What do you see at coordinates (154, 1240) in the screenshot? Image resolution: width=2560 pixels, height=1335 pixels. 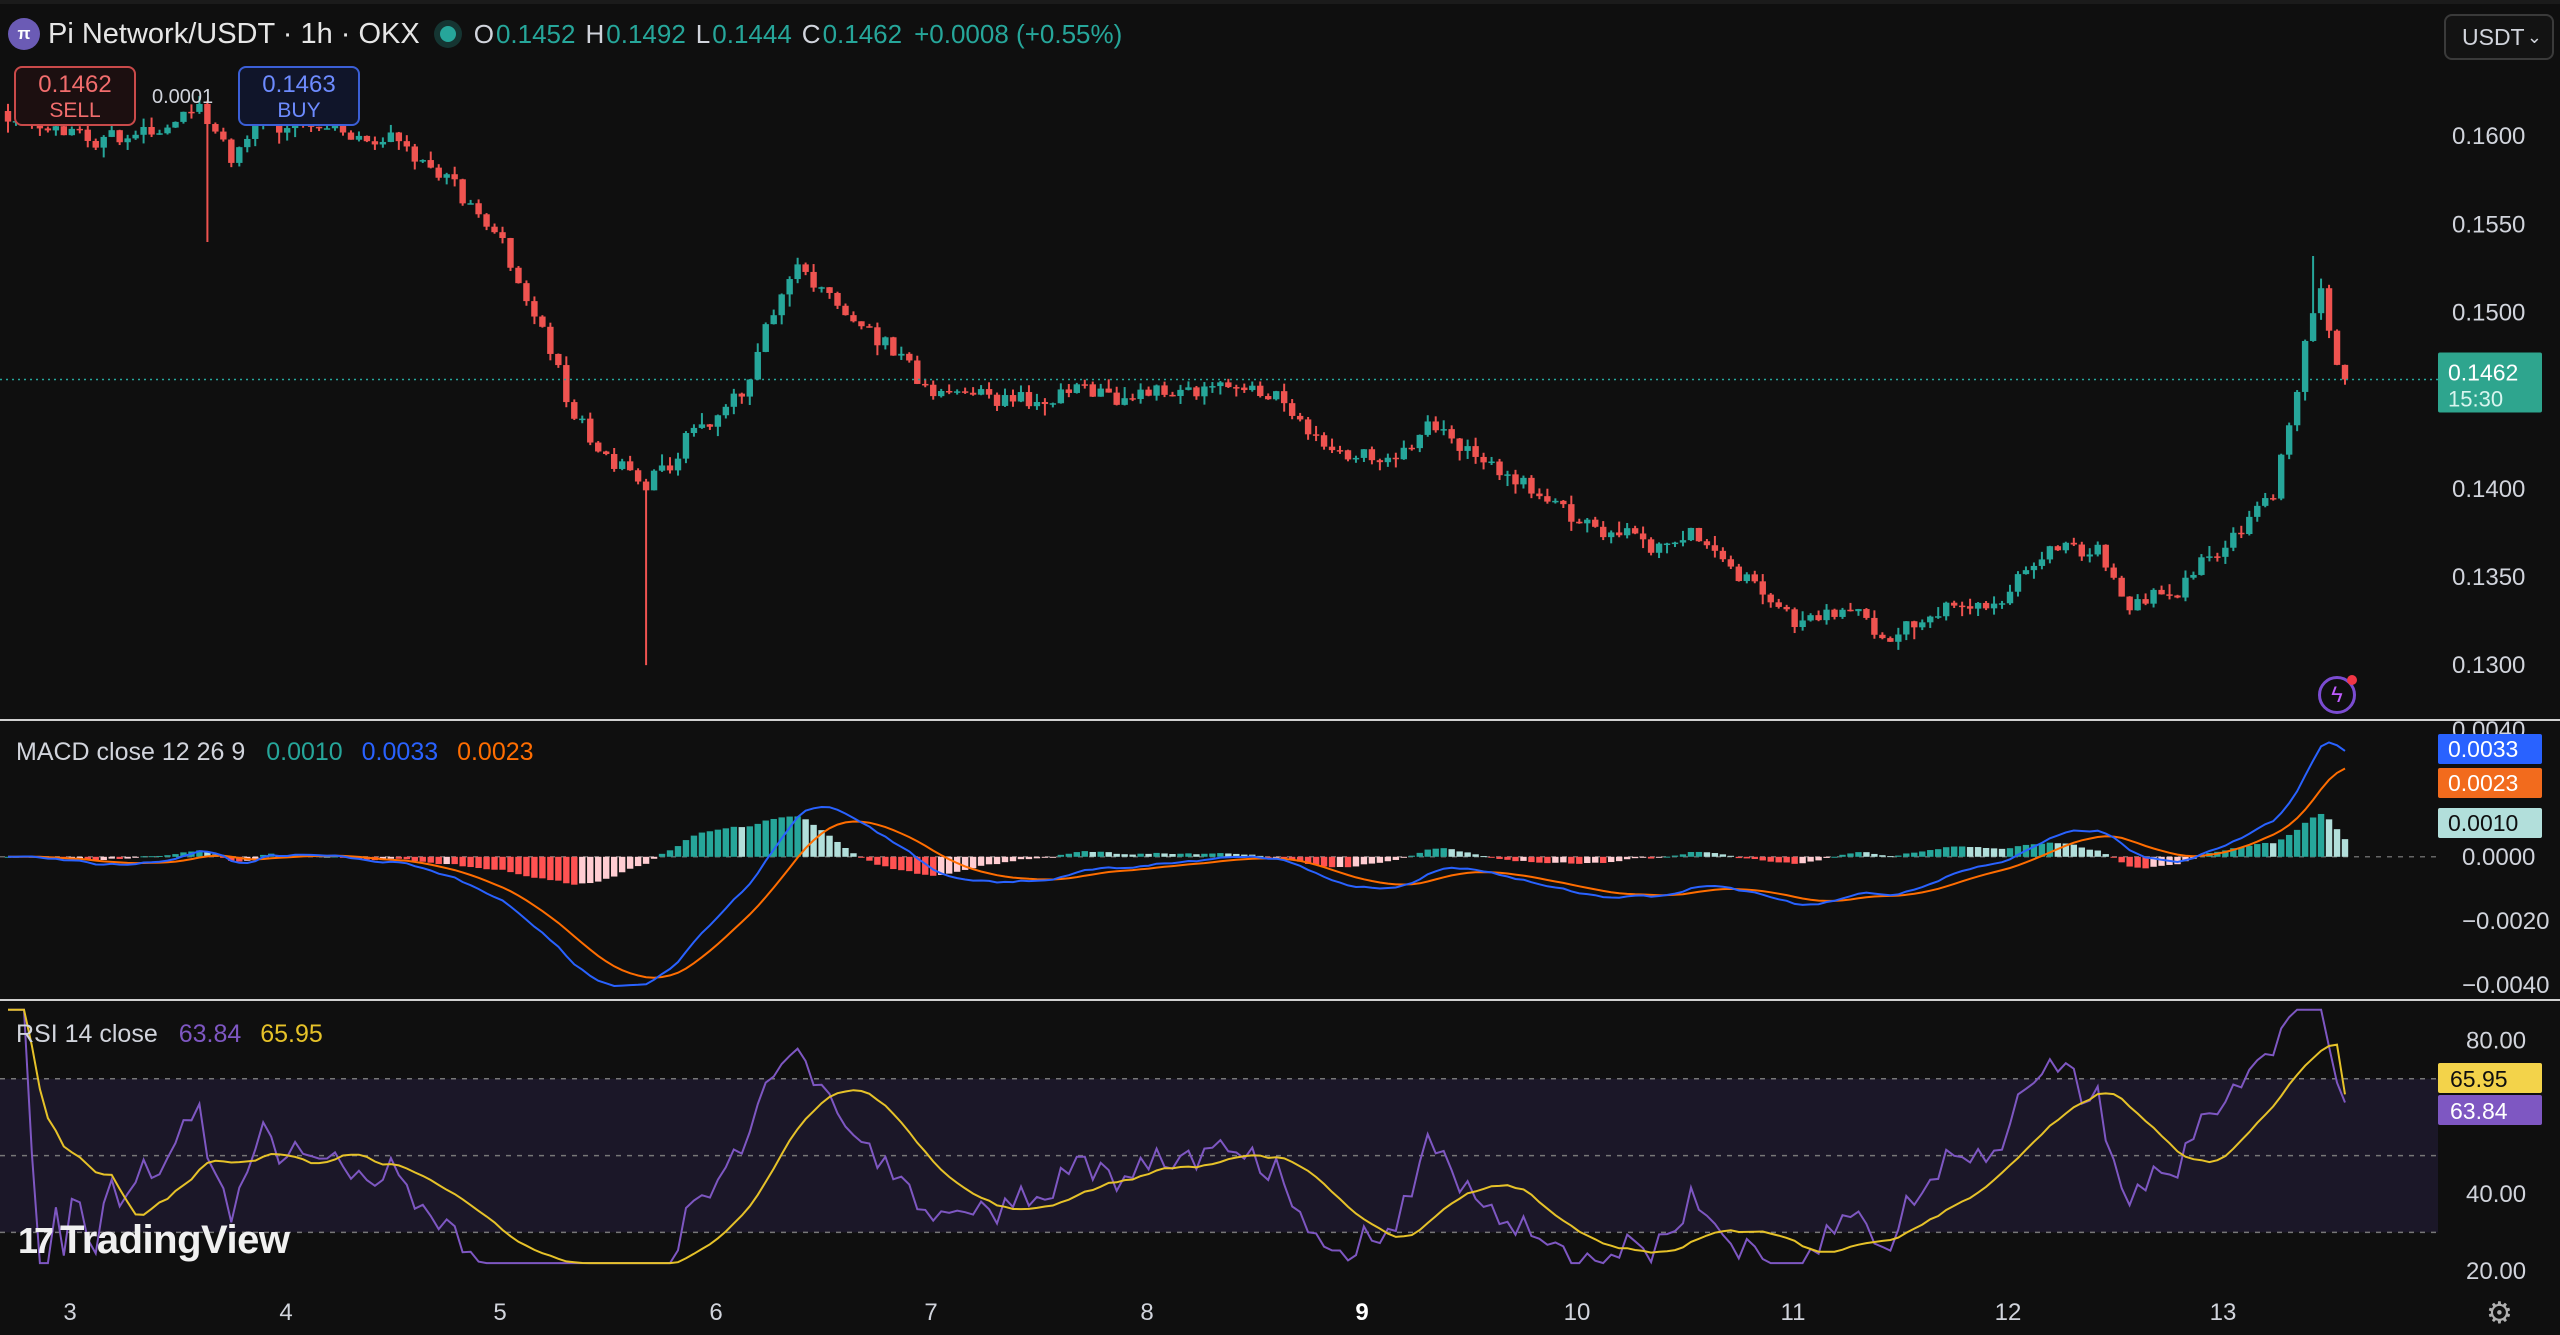 I see `tradingview-logo: 17 TradingView` at bounding box center [154, 1240].